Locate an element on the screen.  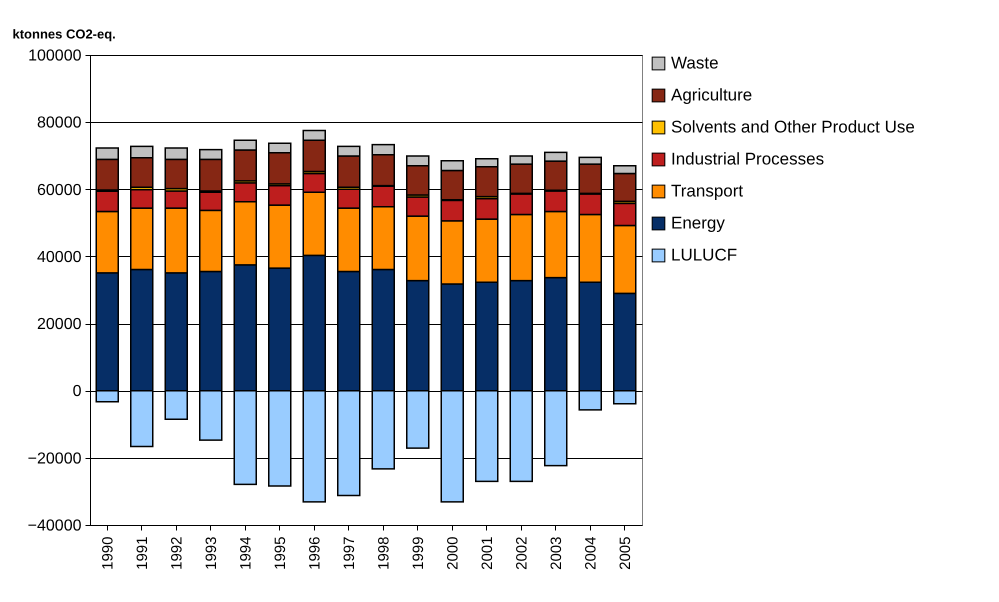
x-tick-label: 1991 is located at coordinates (142, 553).